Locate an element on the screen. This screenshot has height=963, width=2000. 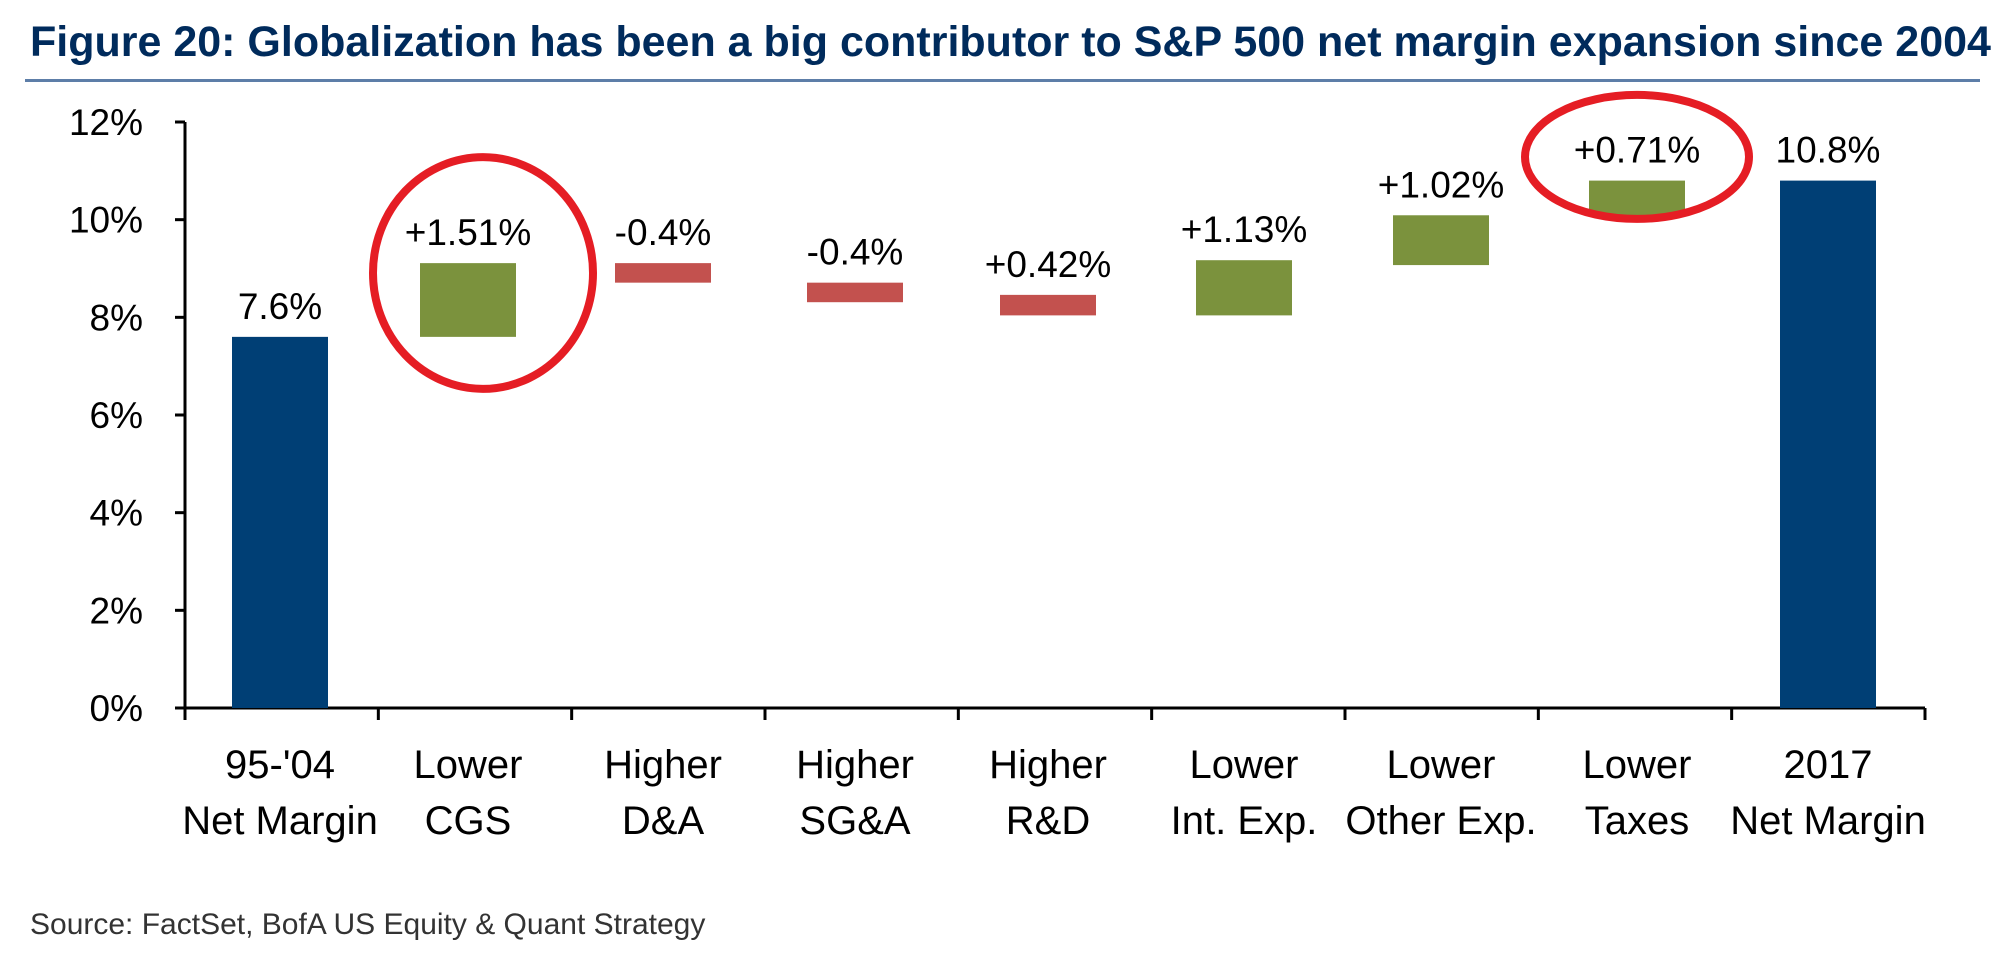
x-category-label: Other Exp. is located at coordinates (1440, 821).